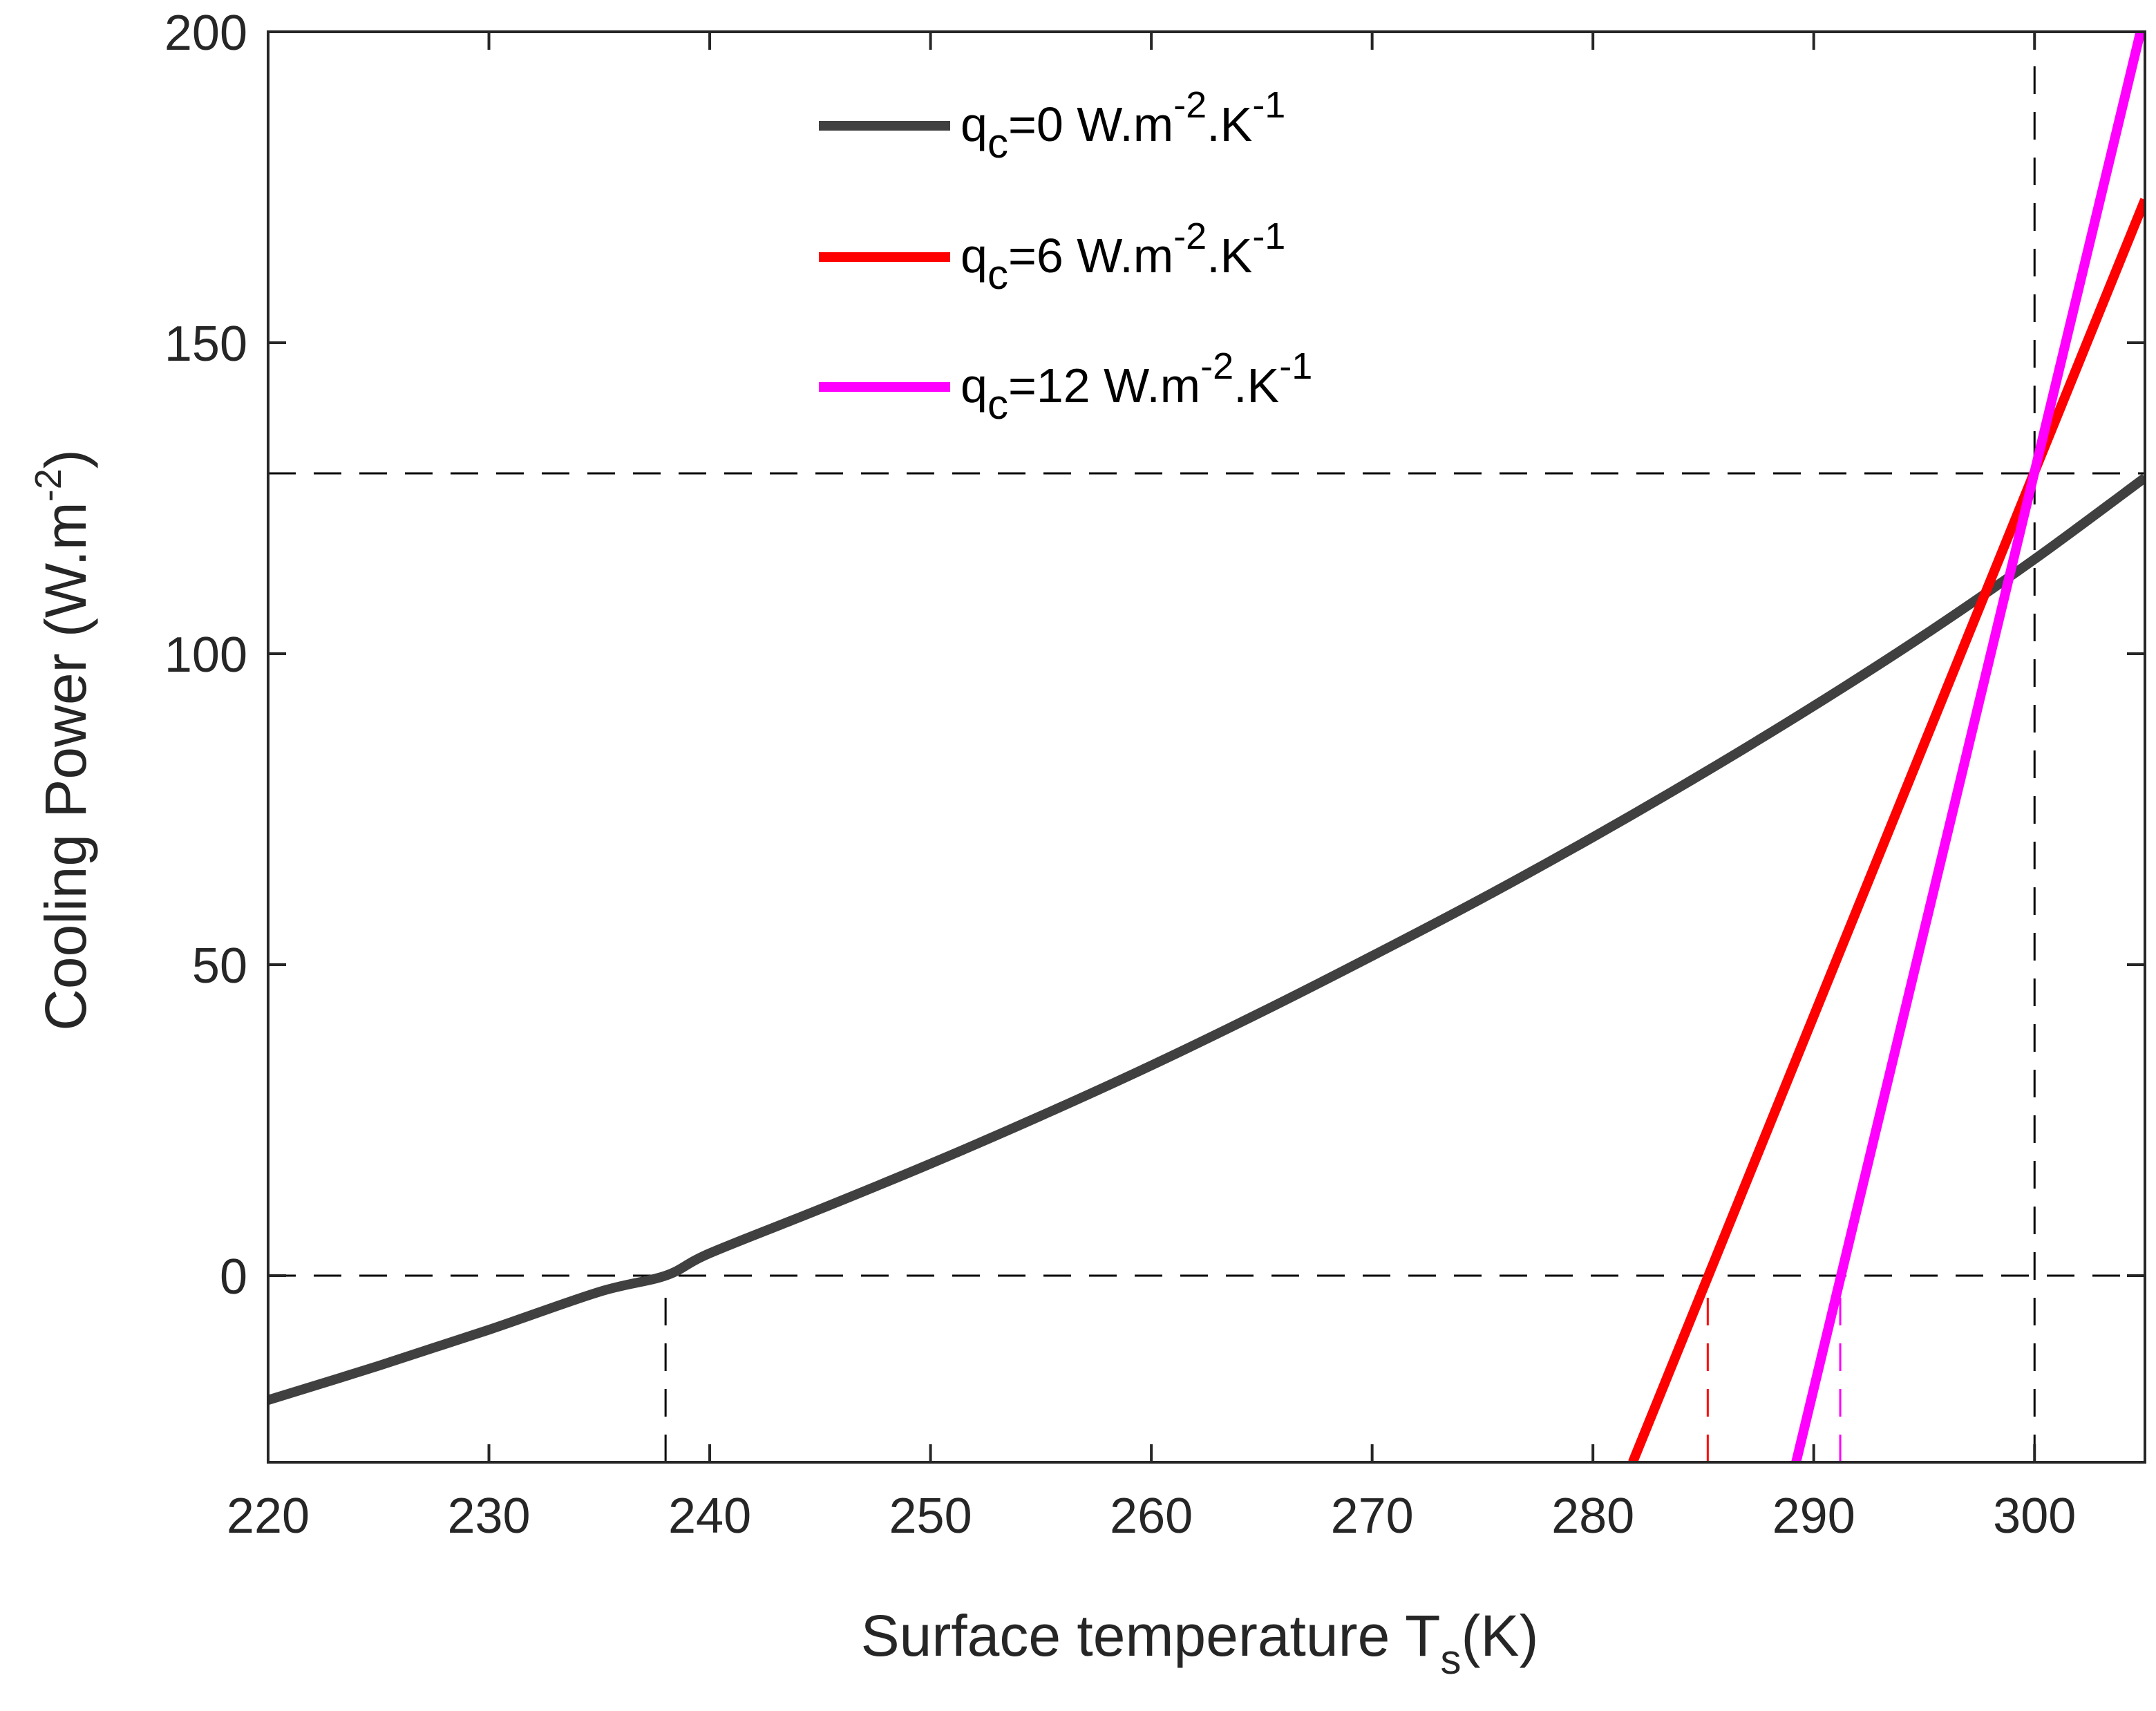 The height and width of the screenshot is (1711, 2156). Describe the element at coordinates (219, 966) in the screenshot. I see `y-tick-label-50: 50` at that location.